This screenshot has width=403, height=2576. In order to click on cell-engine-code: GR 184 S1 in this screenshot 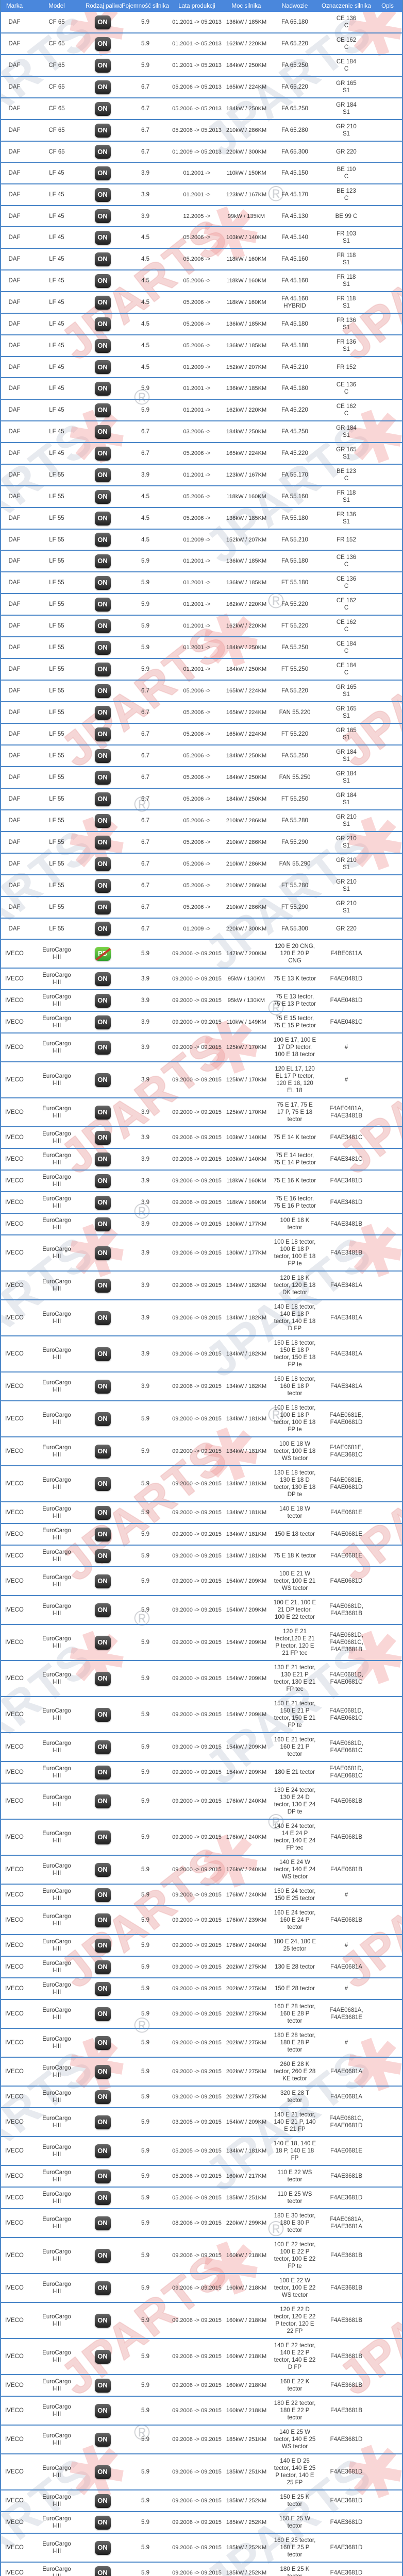, I will do `click(347, 108)`.